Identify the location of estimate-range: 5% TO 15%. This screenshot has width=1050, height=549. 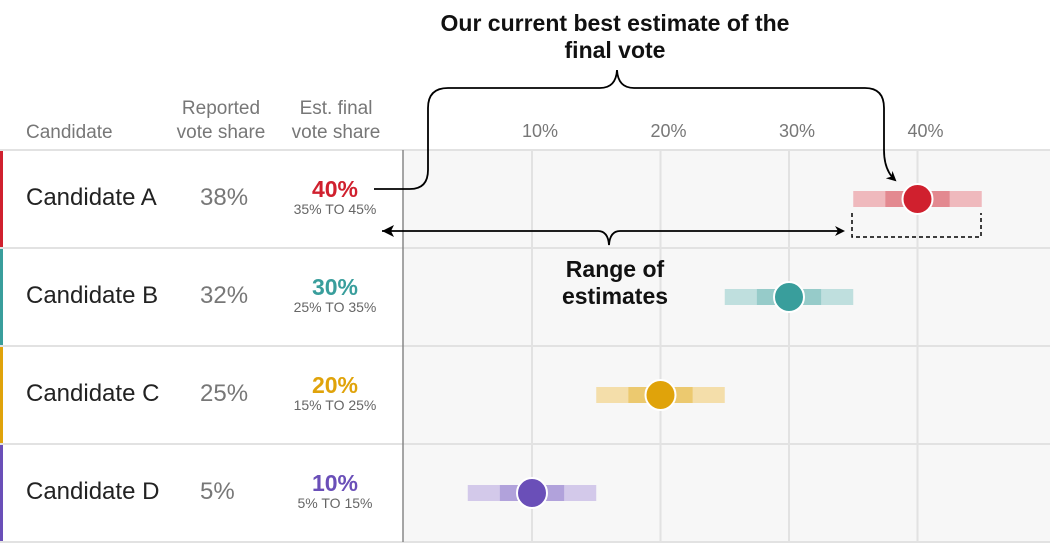
(335, 503).